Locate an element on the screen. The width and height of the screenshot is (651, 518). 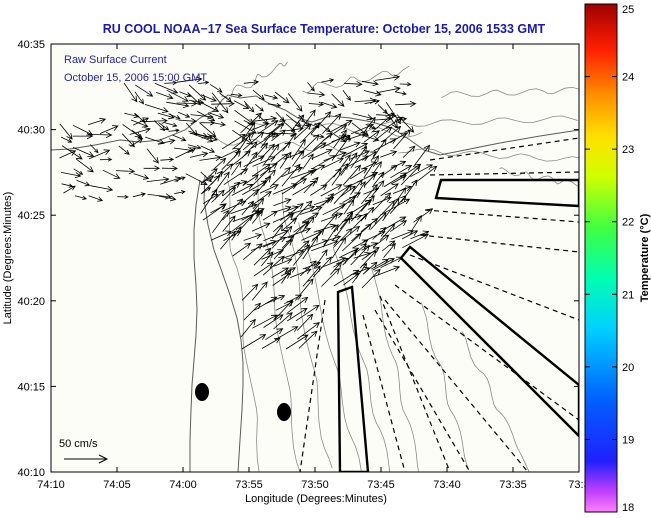
coastline-east-shore is located at coordinates (223, 323).